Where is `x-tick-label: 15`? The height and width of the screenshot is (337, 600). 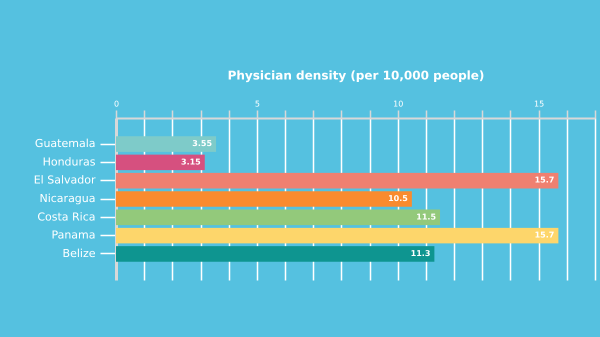
x-tick-label: 15 is located at coordinates (539, 104).